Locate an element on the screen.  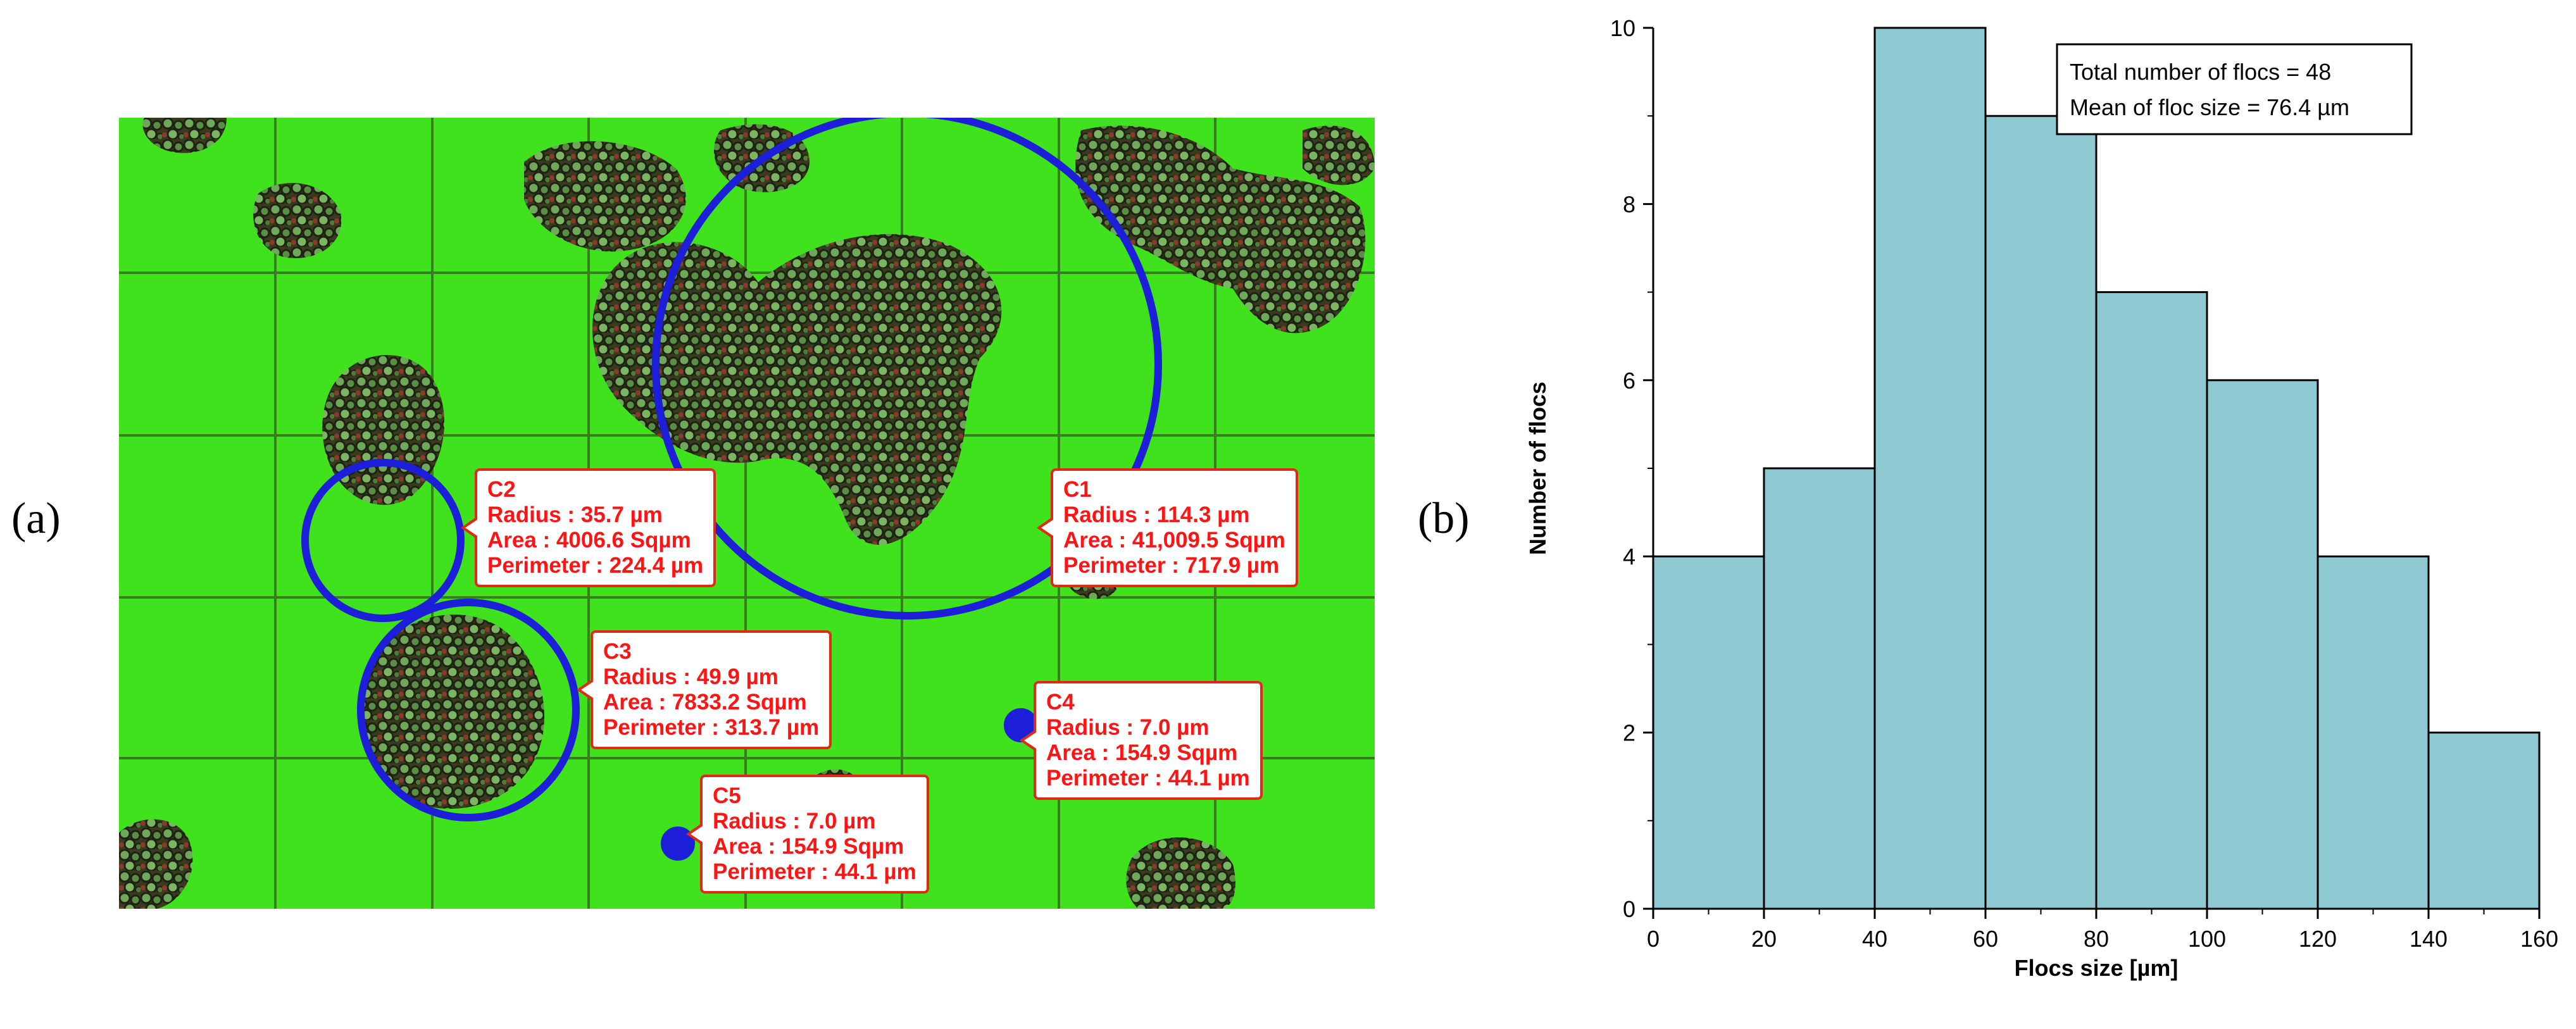
annotation-mean: Mean of floc size = 76.4 µm is located at coordinates (2209, 107).